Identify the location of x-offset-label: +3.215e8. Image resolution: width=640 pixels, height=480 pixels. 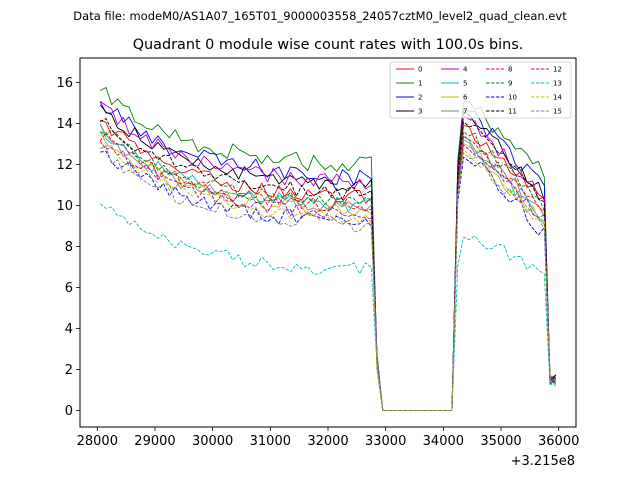
(543, 461).